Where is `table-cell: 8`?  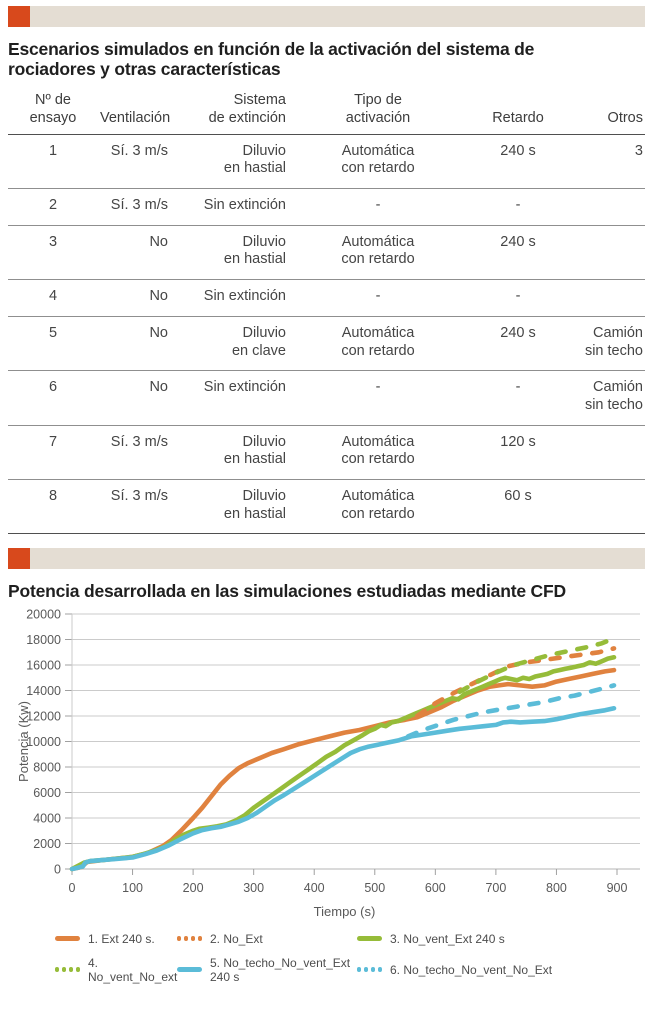
table-cell: 8 is located at coordinates (53, 495).